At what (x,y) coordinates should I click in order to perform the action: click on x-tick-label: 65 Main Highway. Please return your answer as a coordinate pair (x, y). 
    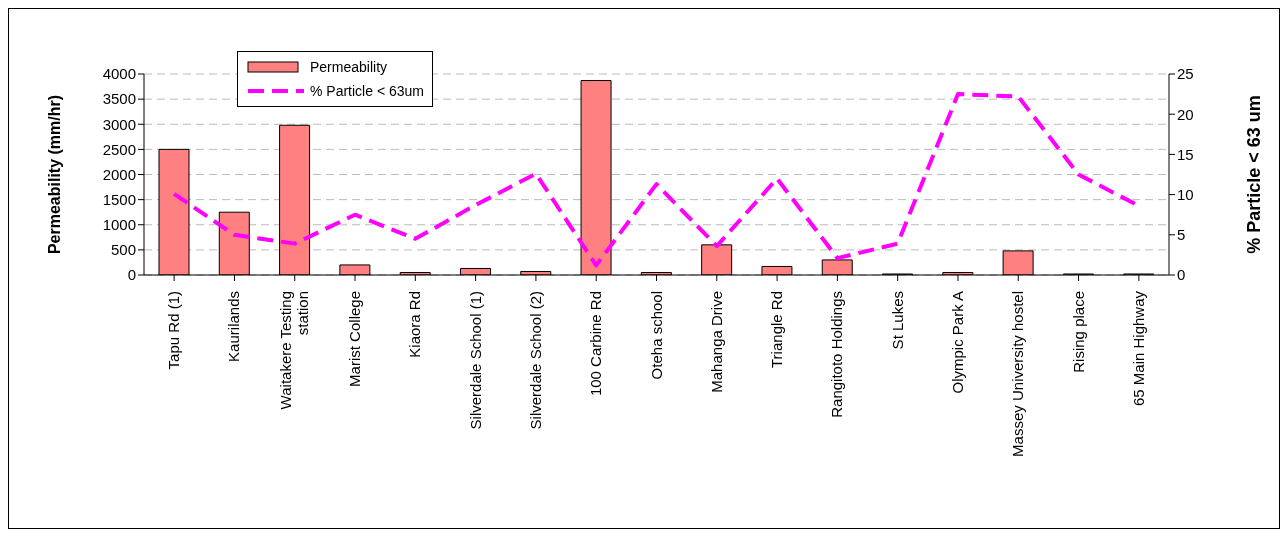
    Looking at the image, I should click on (1138, 348).